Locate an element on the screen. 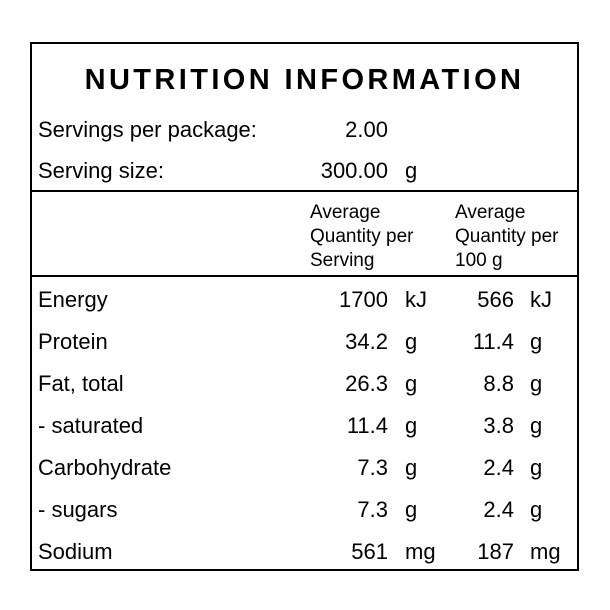 The image size is (610, 610). column-header-per-serving-line: Serving is located at coordinates (342, 260).